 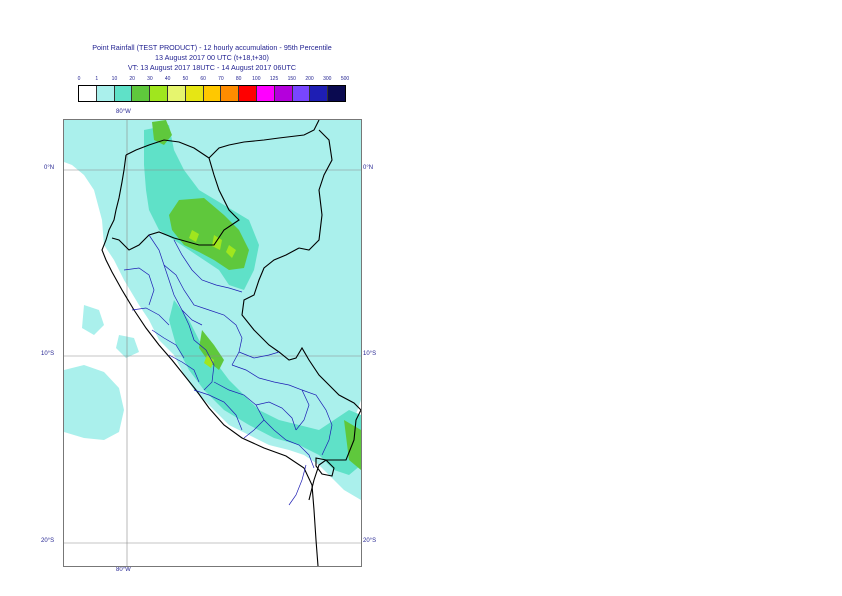 I want to click on lat-0-left-label: 0°N, so click(x=49, y=168).